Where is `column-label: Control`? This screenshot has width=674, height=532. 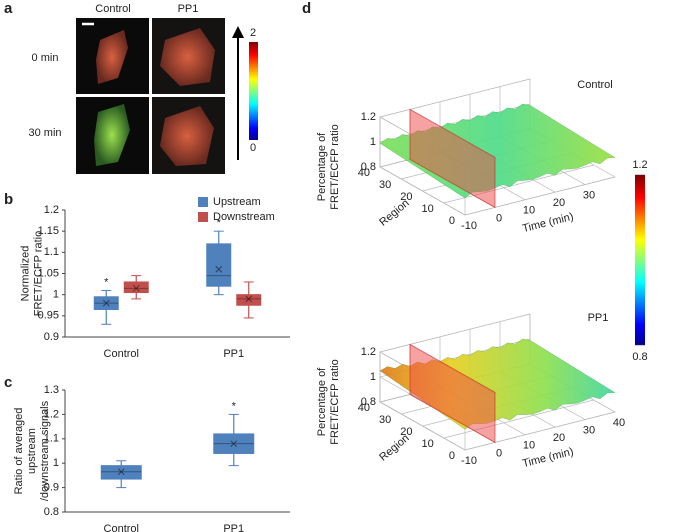 column-label: Control is located at coordinates (112, 9).